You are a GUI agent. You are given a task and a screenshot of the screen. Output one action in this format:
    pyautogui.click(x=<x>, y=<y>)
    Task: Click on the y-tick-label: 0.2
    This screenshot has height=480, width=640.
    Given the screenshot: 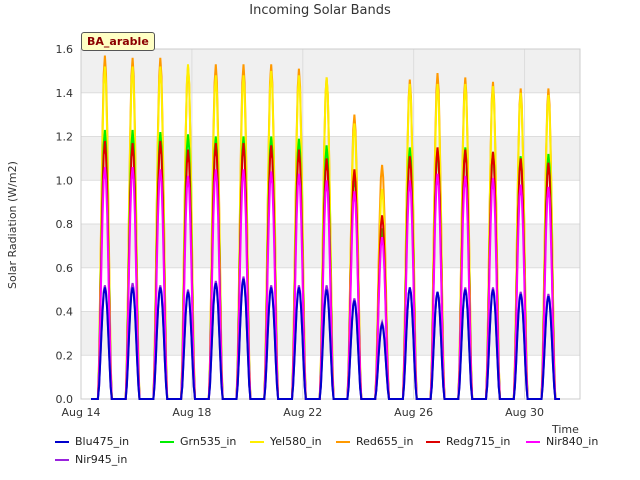 What is the action you would take?
    pyautogui.click(x=65, y=355)
    